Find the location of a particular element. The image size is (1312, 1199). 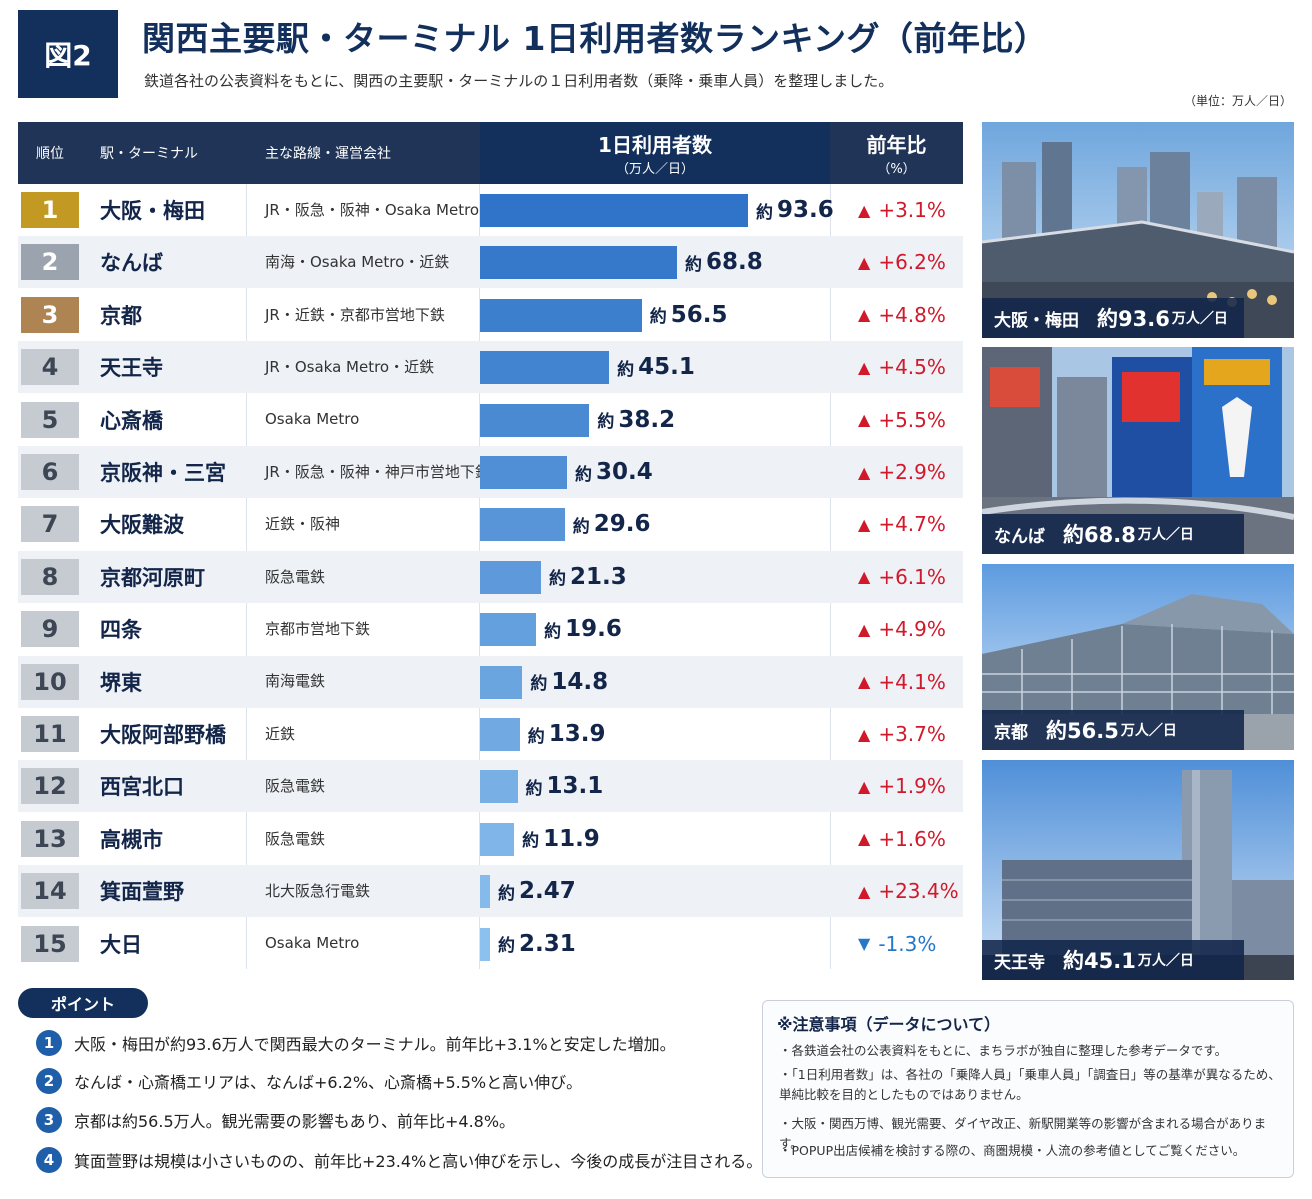

station-name: 高槻市 is located at coordinates (131, 839).